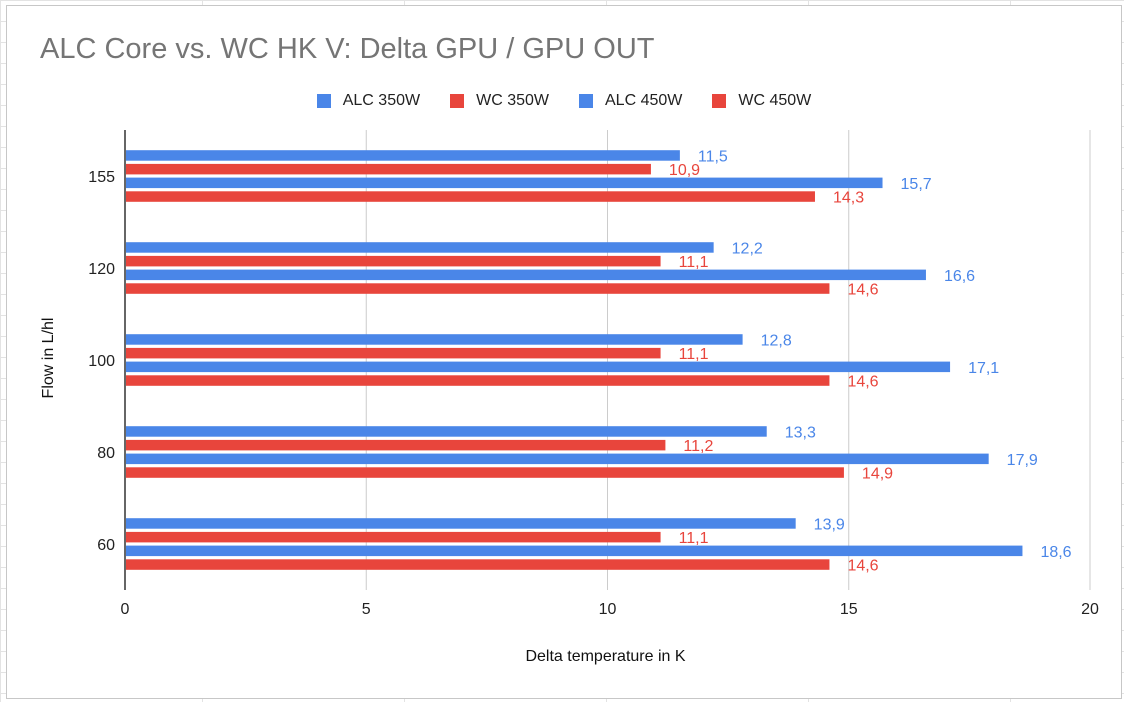 Image resolution: width=1124 pixels, height=702 pixels. I want to click on data-label: 15,7, so click(916, 184).